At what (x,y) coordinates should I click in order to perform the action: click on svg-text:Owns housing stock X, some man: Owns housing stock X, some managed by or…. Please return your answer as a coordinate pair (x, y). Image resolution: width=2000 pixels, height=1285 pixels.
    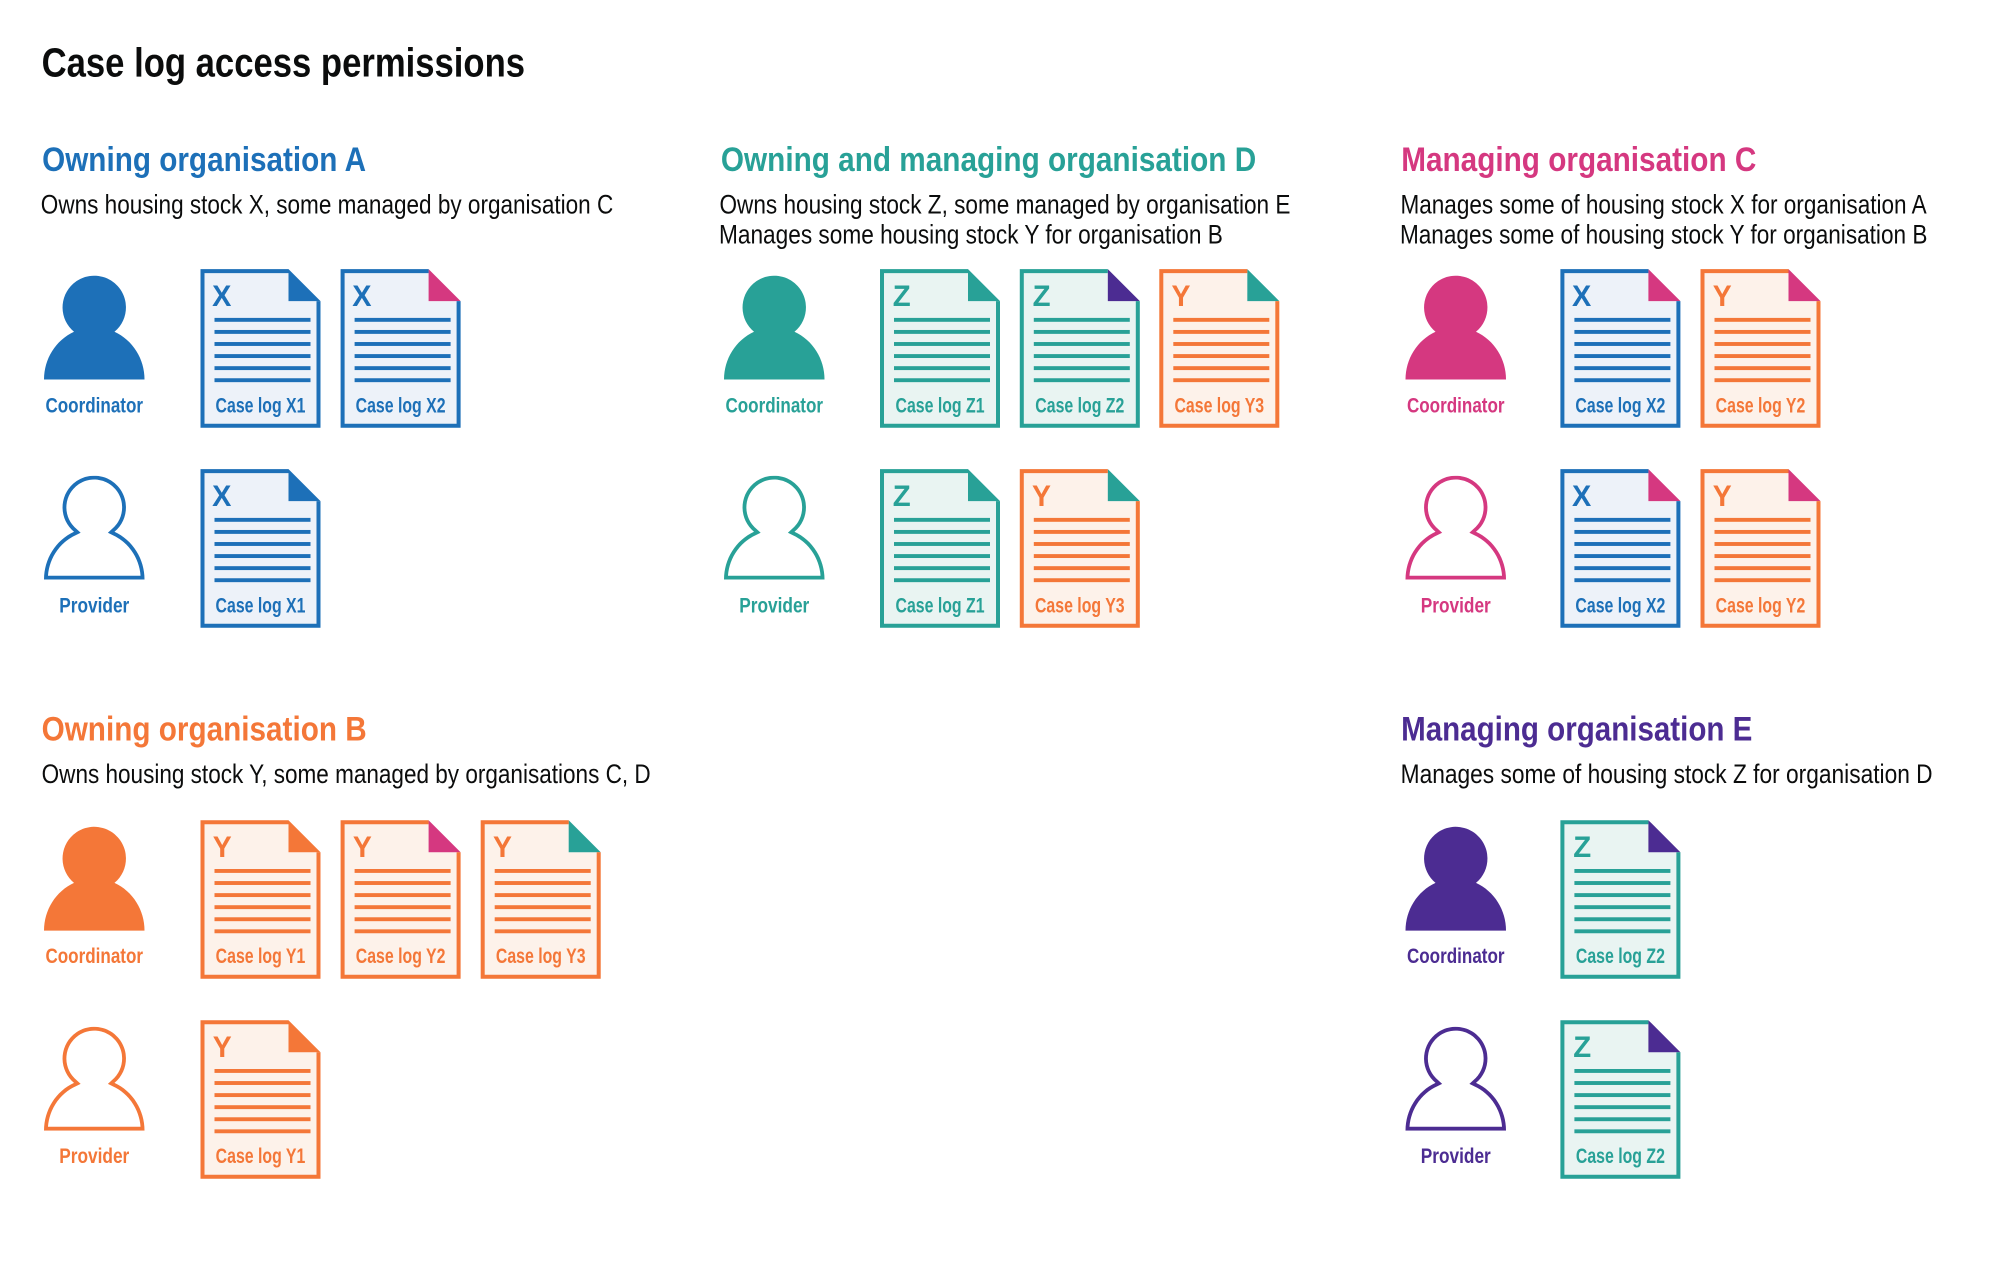
    Looking at the image, I should click on (327, 205).